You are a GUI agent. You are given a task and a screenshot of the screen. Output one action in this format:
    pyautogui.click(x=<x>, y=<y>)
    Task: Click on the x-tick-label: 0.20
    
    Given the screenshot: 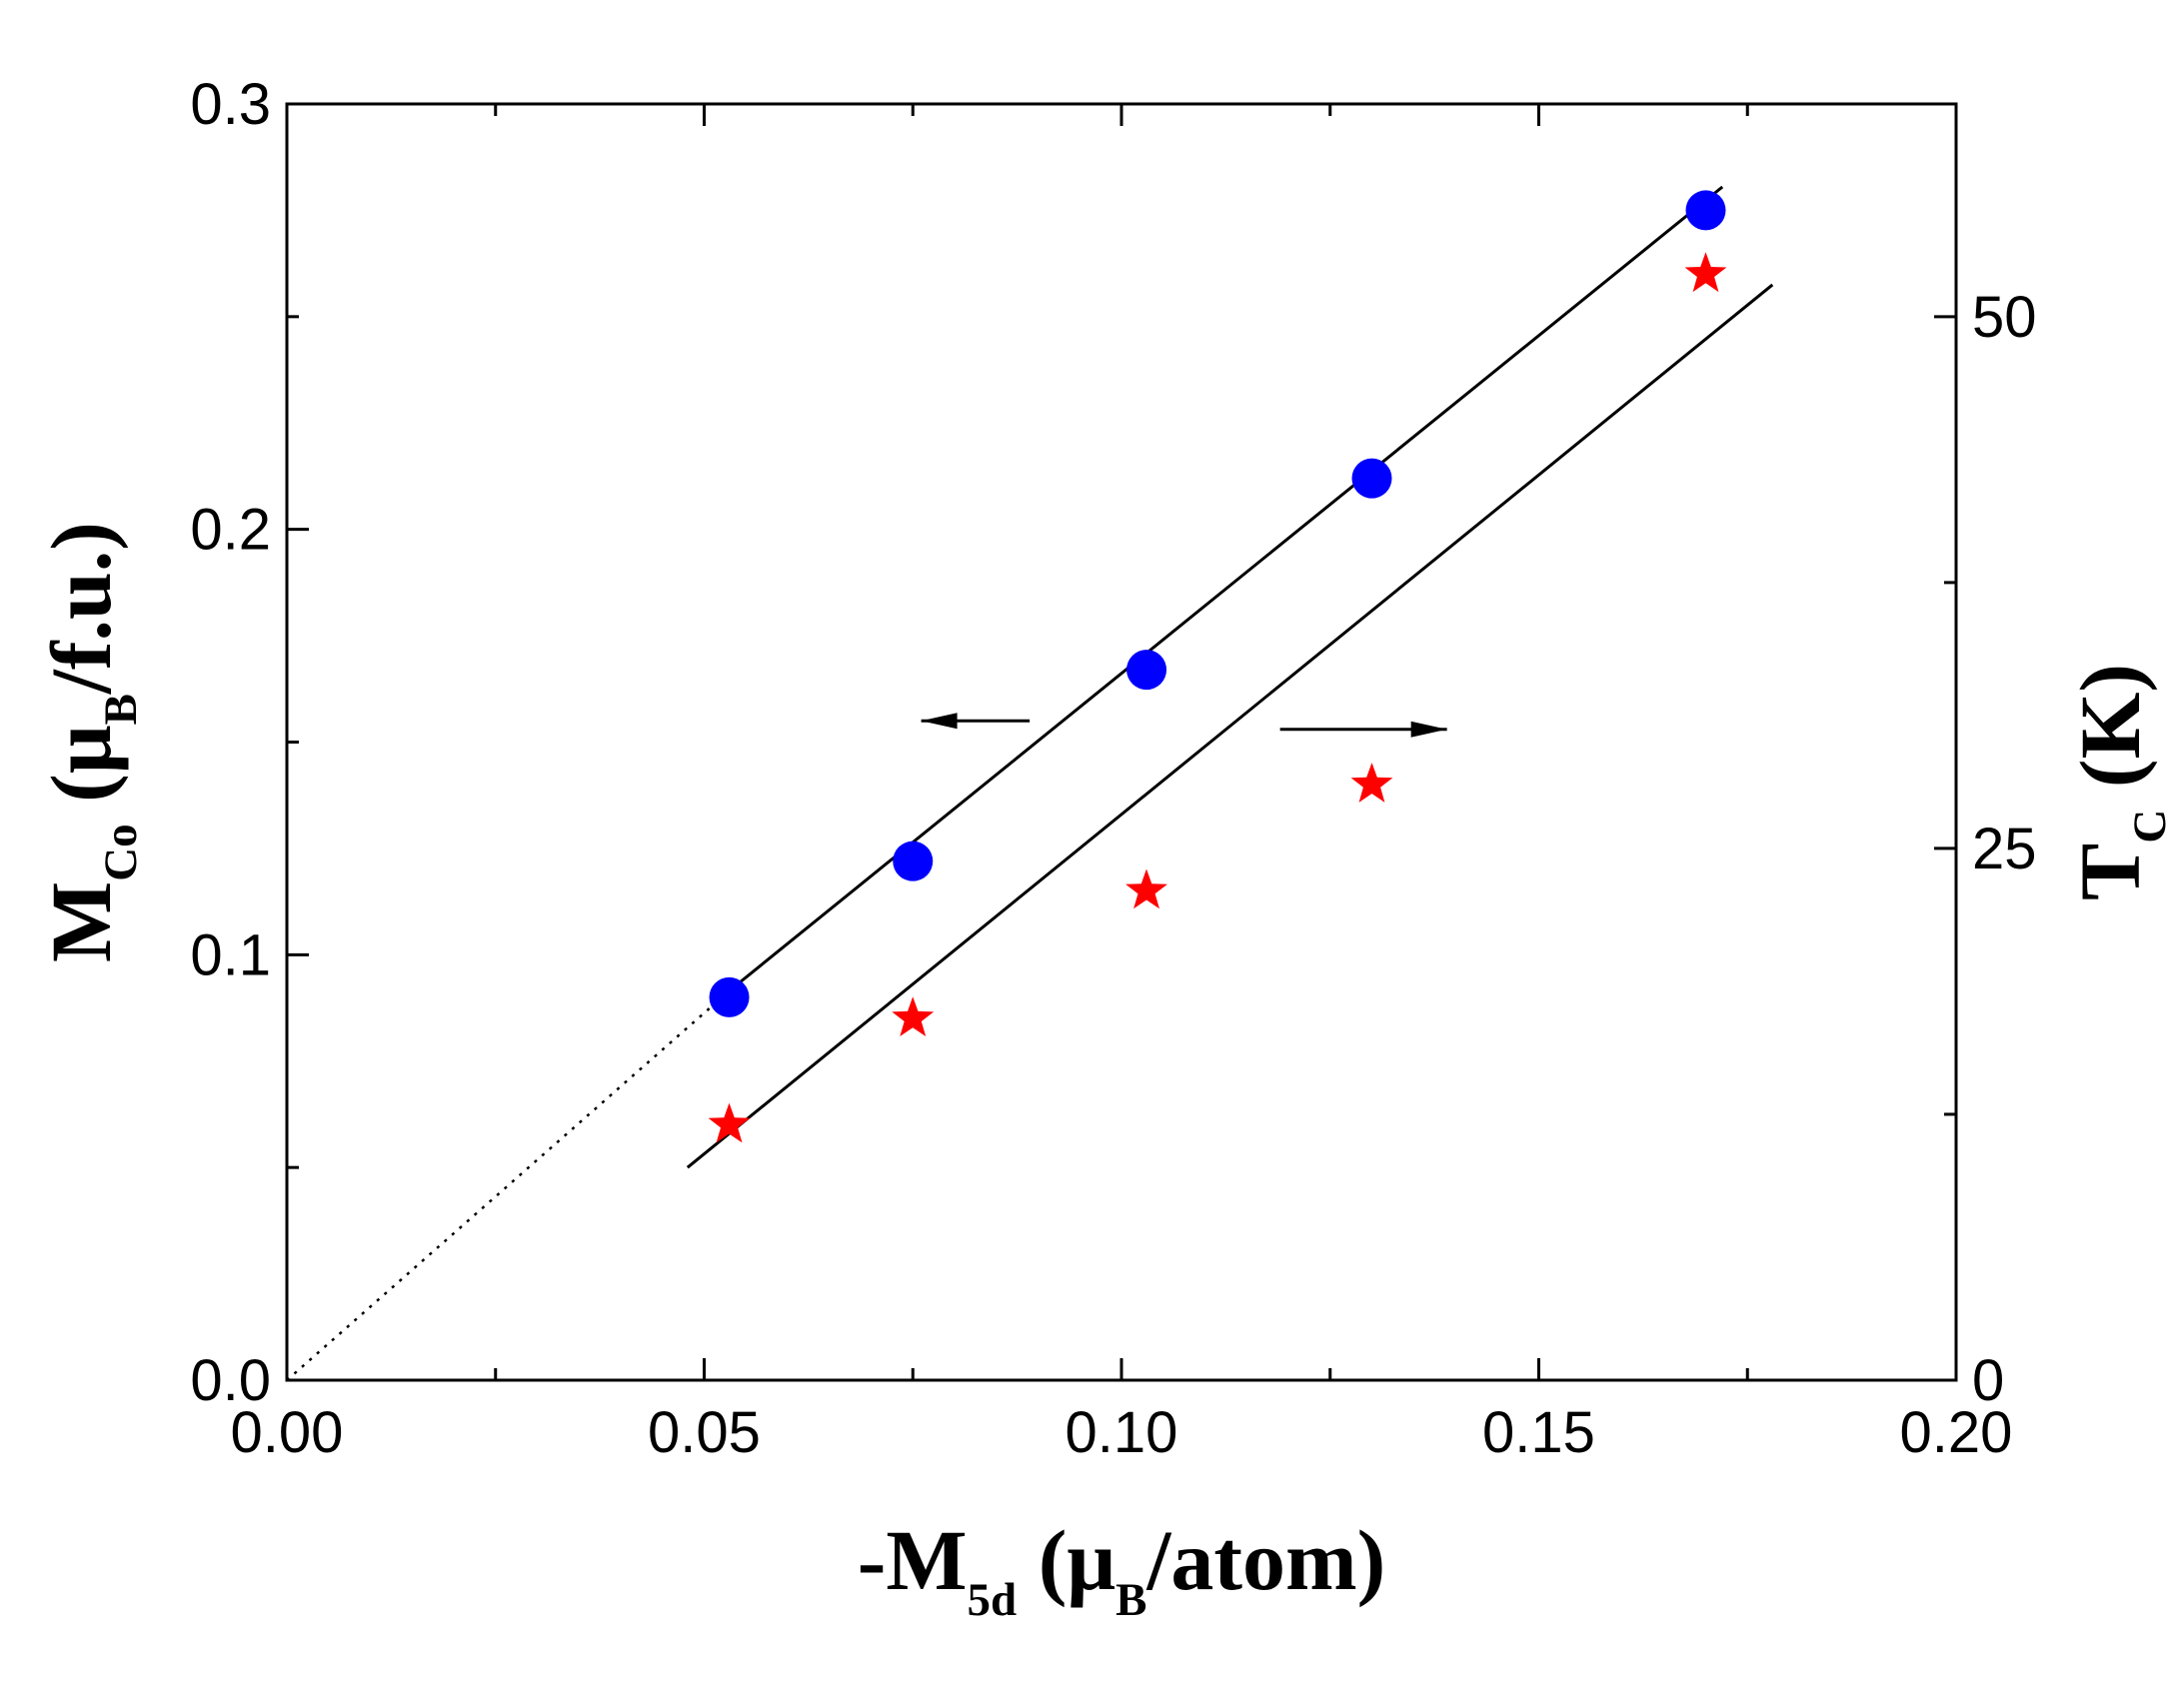 What is the action you would take?
    pyautogui.click(x=1956, y=1432)
    